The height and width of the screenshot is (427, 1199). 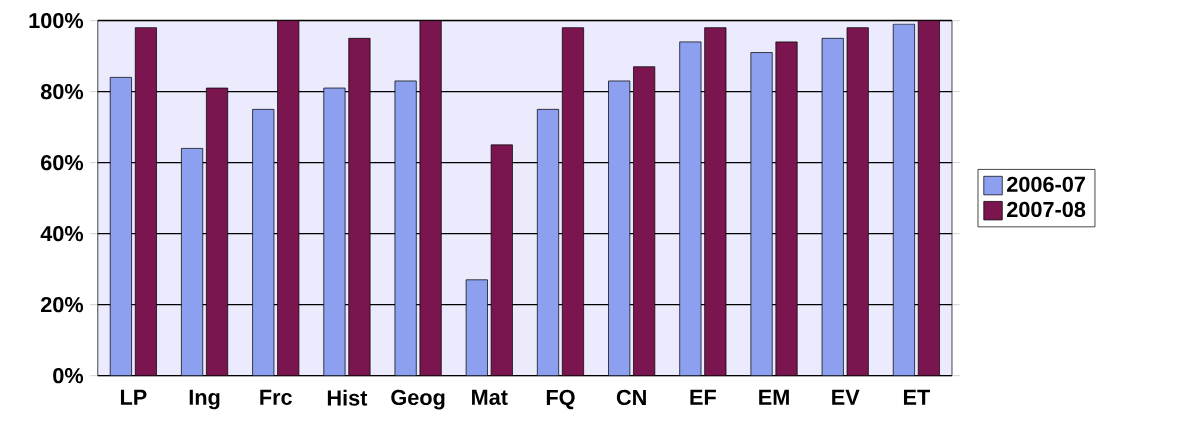 I want to click on y-tick-label: 80%, so click(x=62, y=91).